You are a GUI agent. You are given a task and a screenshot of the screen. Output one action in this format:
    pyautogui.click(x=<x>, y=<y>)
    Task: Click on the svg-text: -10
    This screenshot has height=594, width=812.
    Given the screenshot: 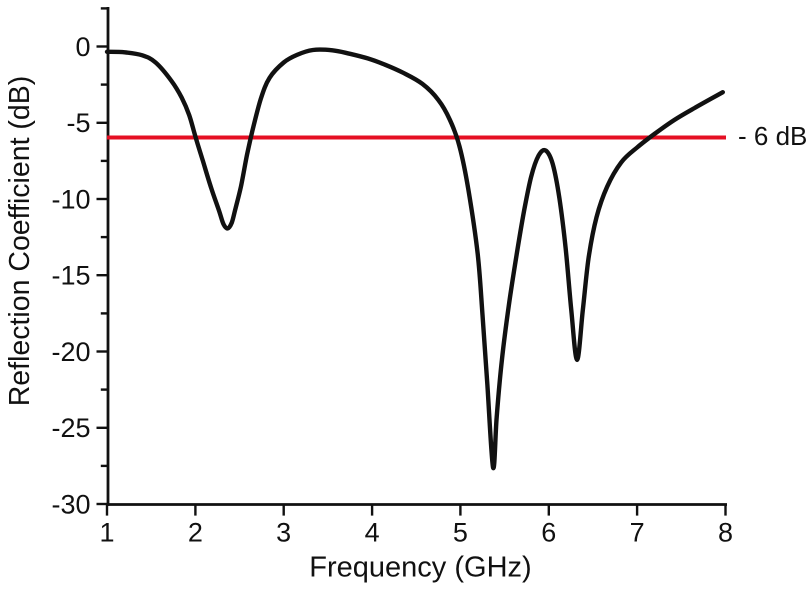 What is the action you would take?
    pyautogui.click(x=70, y=199)
    